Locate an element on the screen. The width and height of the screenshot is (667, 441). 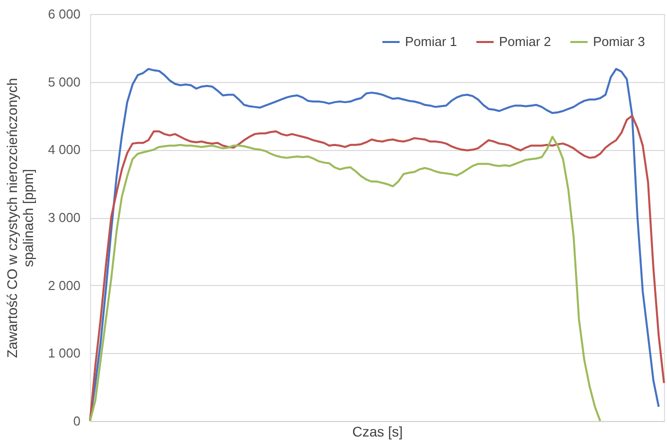
y-tick-label: 5 000 is located at coordinates (64, 82).